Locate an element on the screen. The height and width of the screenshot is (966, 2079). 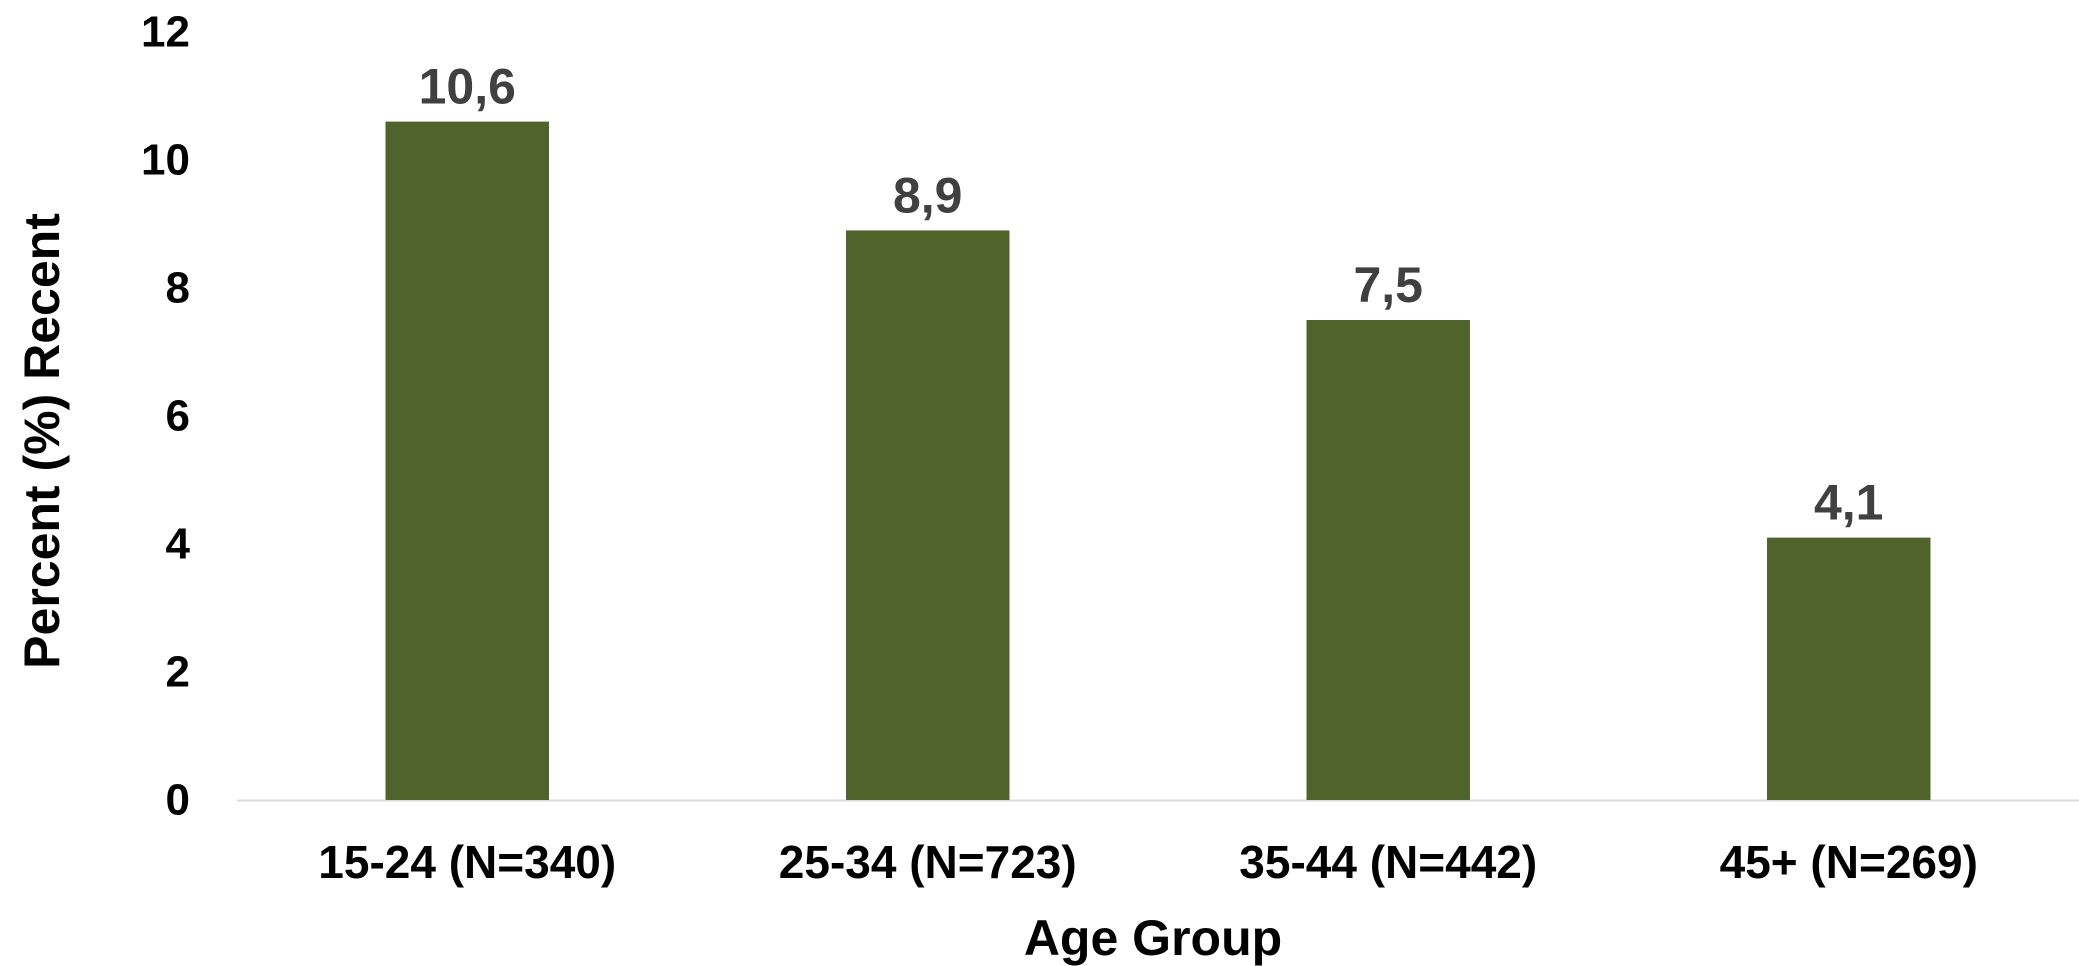
y-tick-label: 4 is located at coordinates (178, 544).